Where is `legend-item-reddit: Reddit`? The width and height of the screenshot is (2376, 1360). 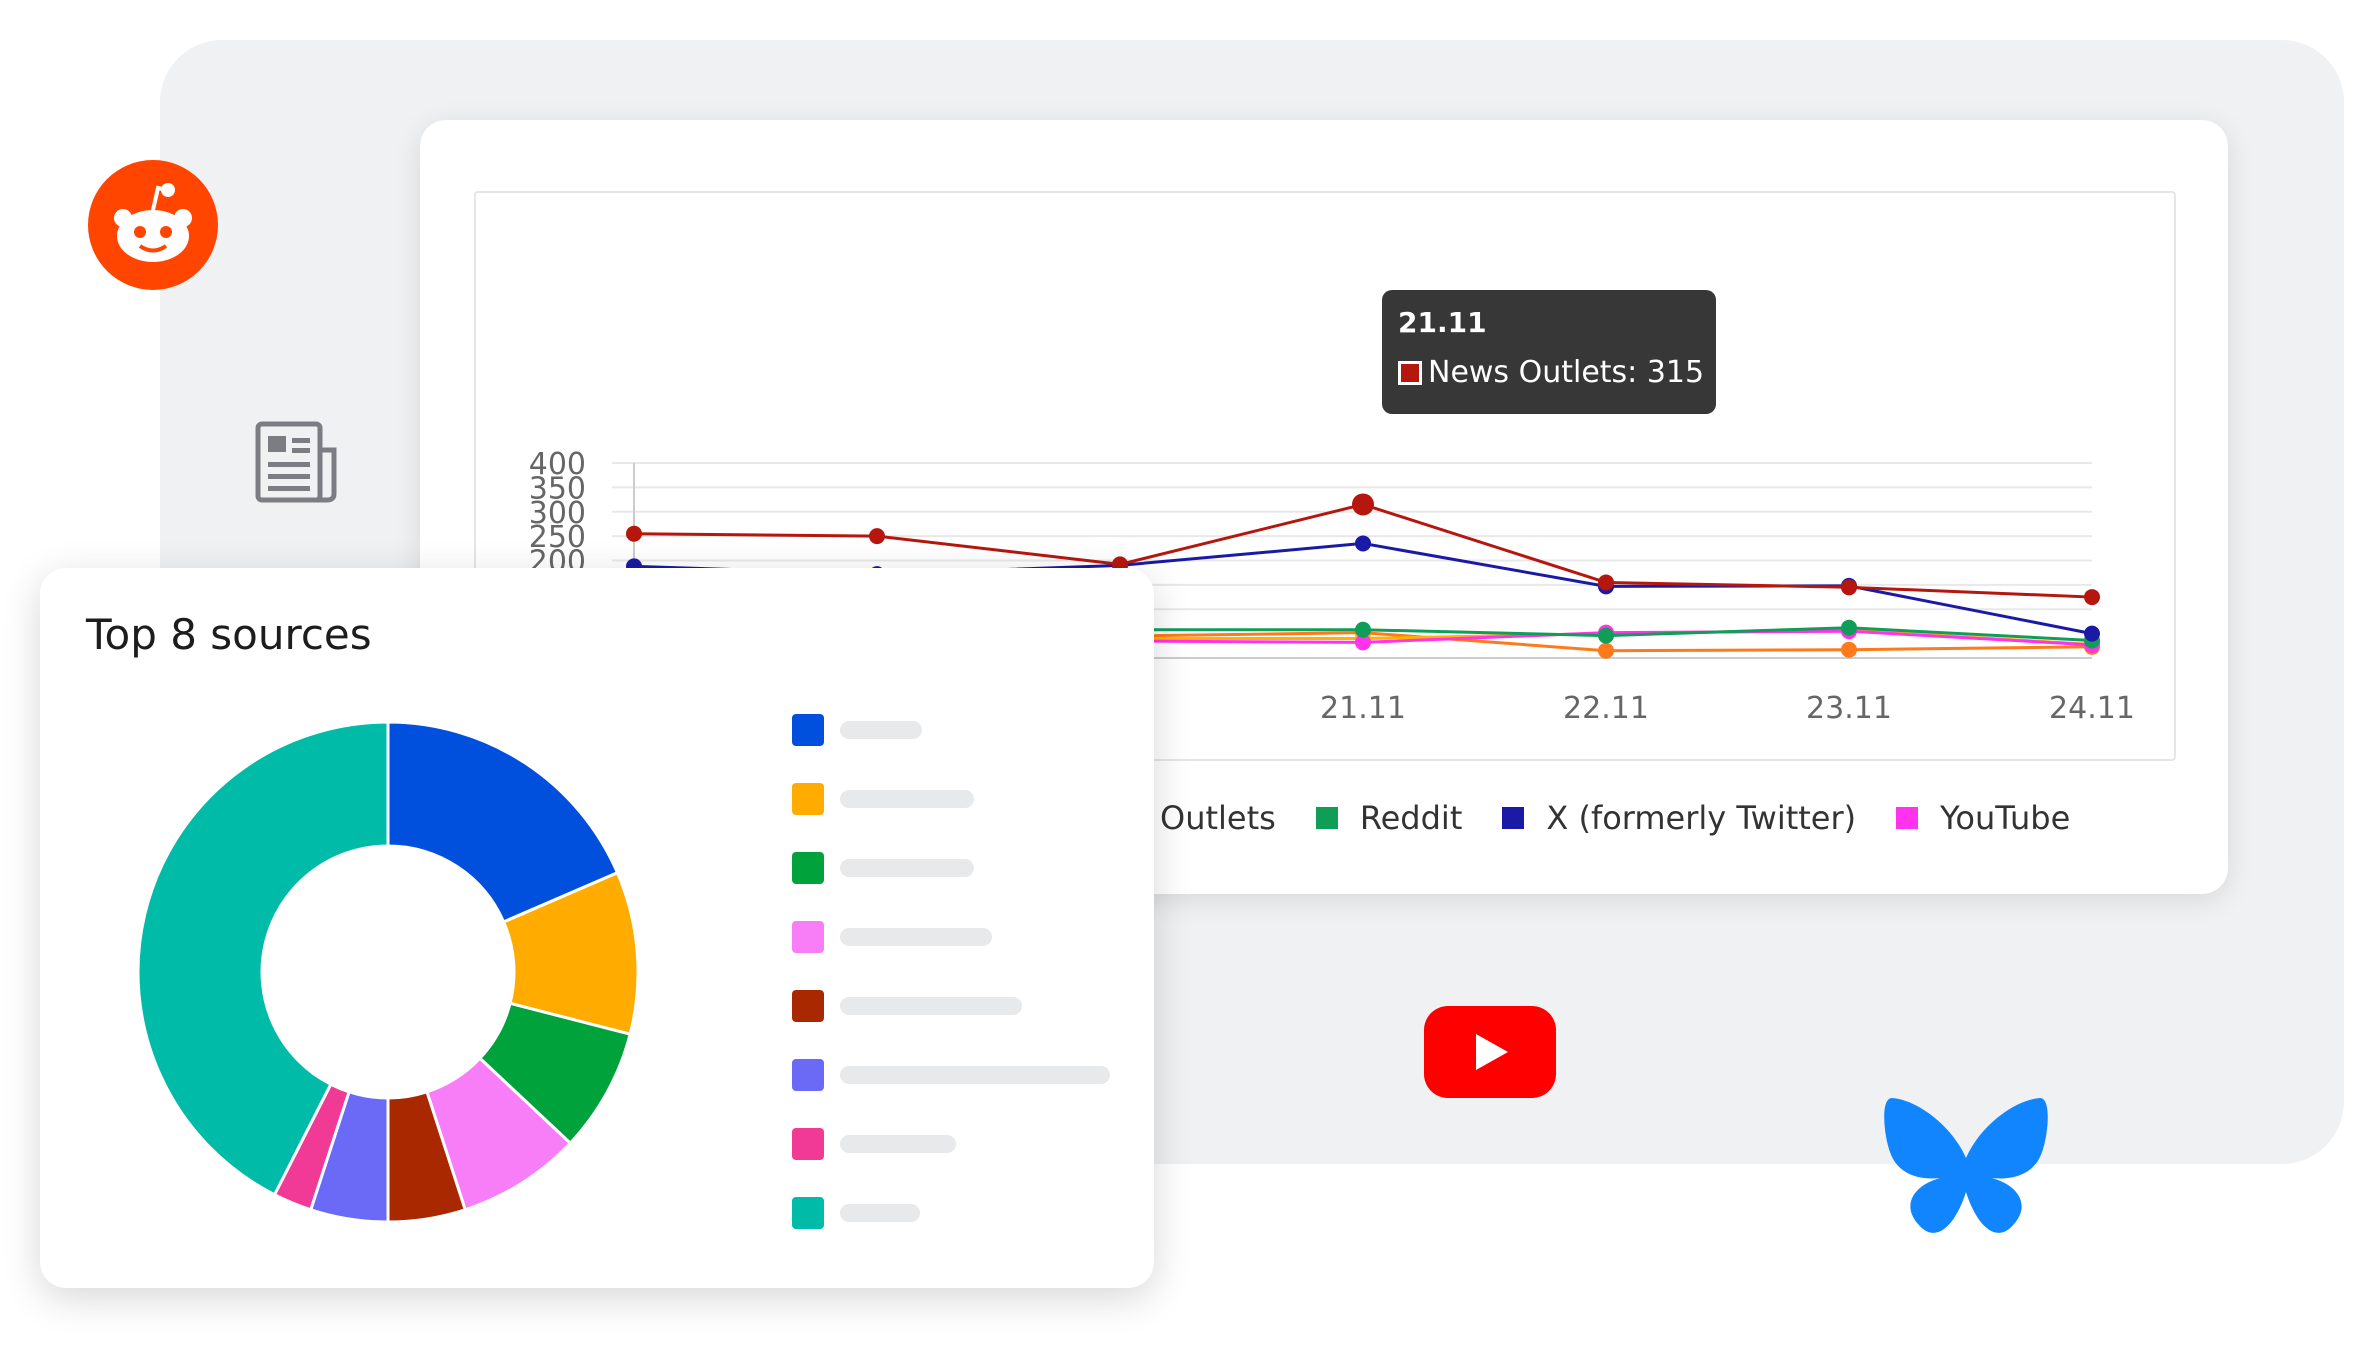 legend-item-reddit: Reddit is located at coordinates (1389, 818).